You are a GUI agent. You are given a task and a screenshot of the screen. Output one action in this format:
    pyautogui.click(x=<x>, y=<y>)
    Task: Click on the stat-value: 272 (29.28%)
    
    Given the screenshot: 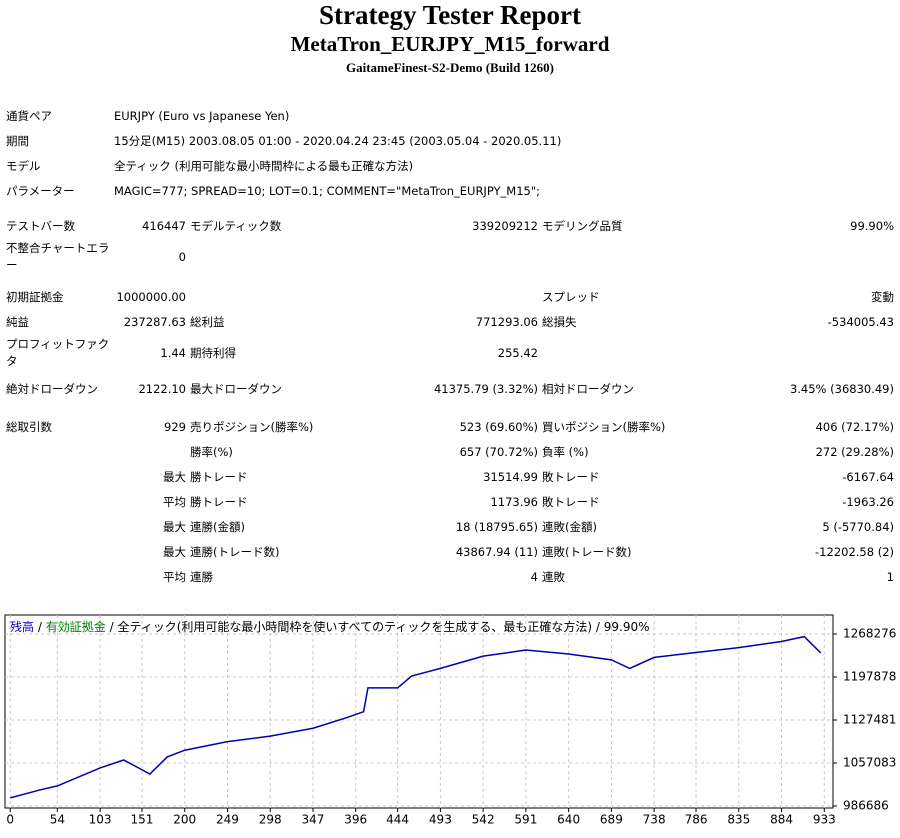 What is the action you would take?
    pyautogui.click(x=854, y=452)
    